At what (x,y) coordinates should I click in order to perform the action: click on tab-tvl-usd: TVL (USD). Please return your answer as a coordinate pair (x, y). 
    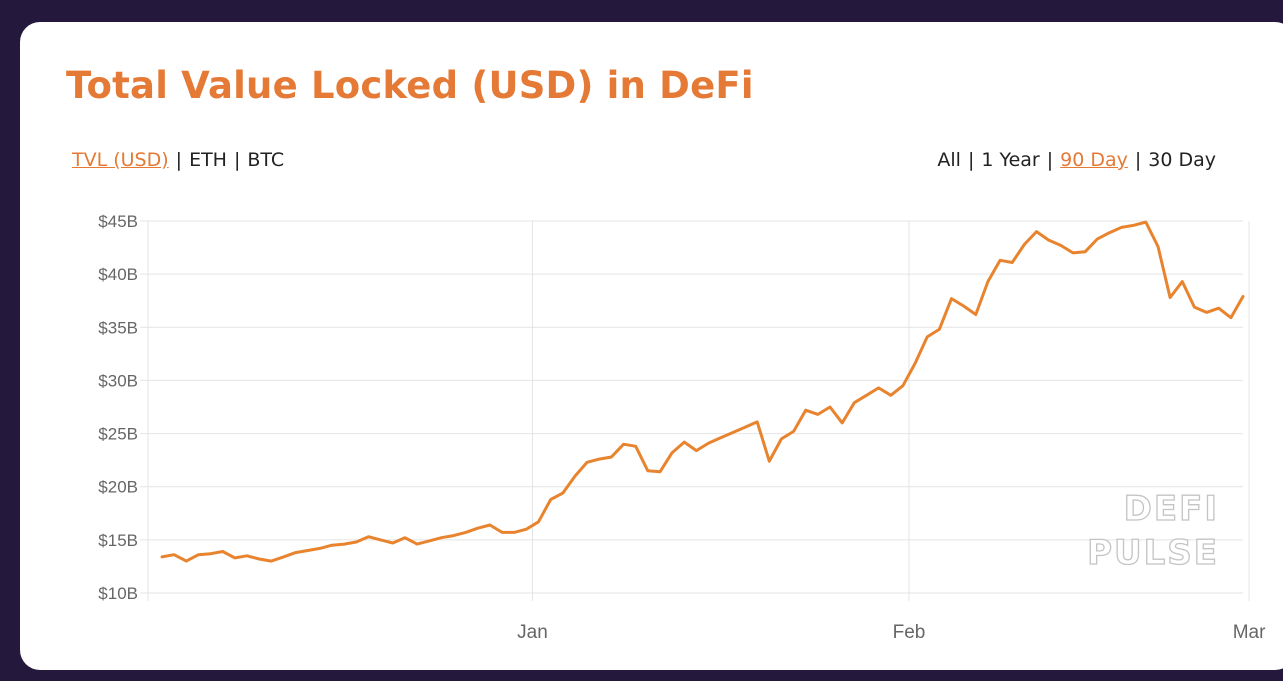
    Looking at the image, I should click on (120, 160).